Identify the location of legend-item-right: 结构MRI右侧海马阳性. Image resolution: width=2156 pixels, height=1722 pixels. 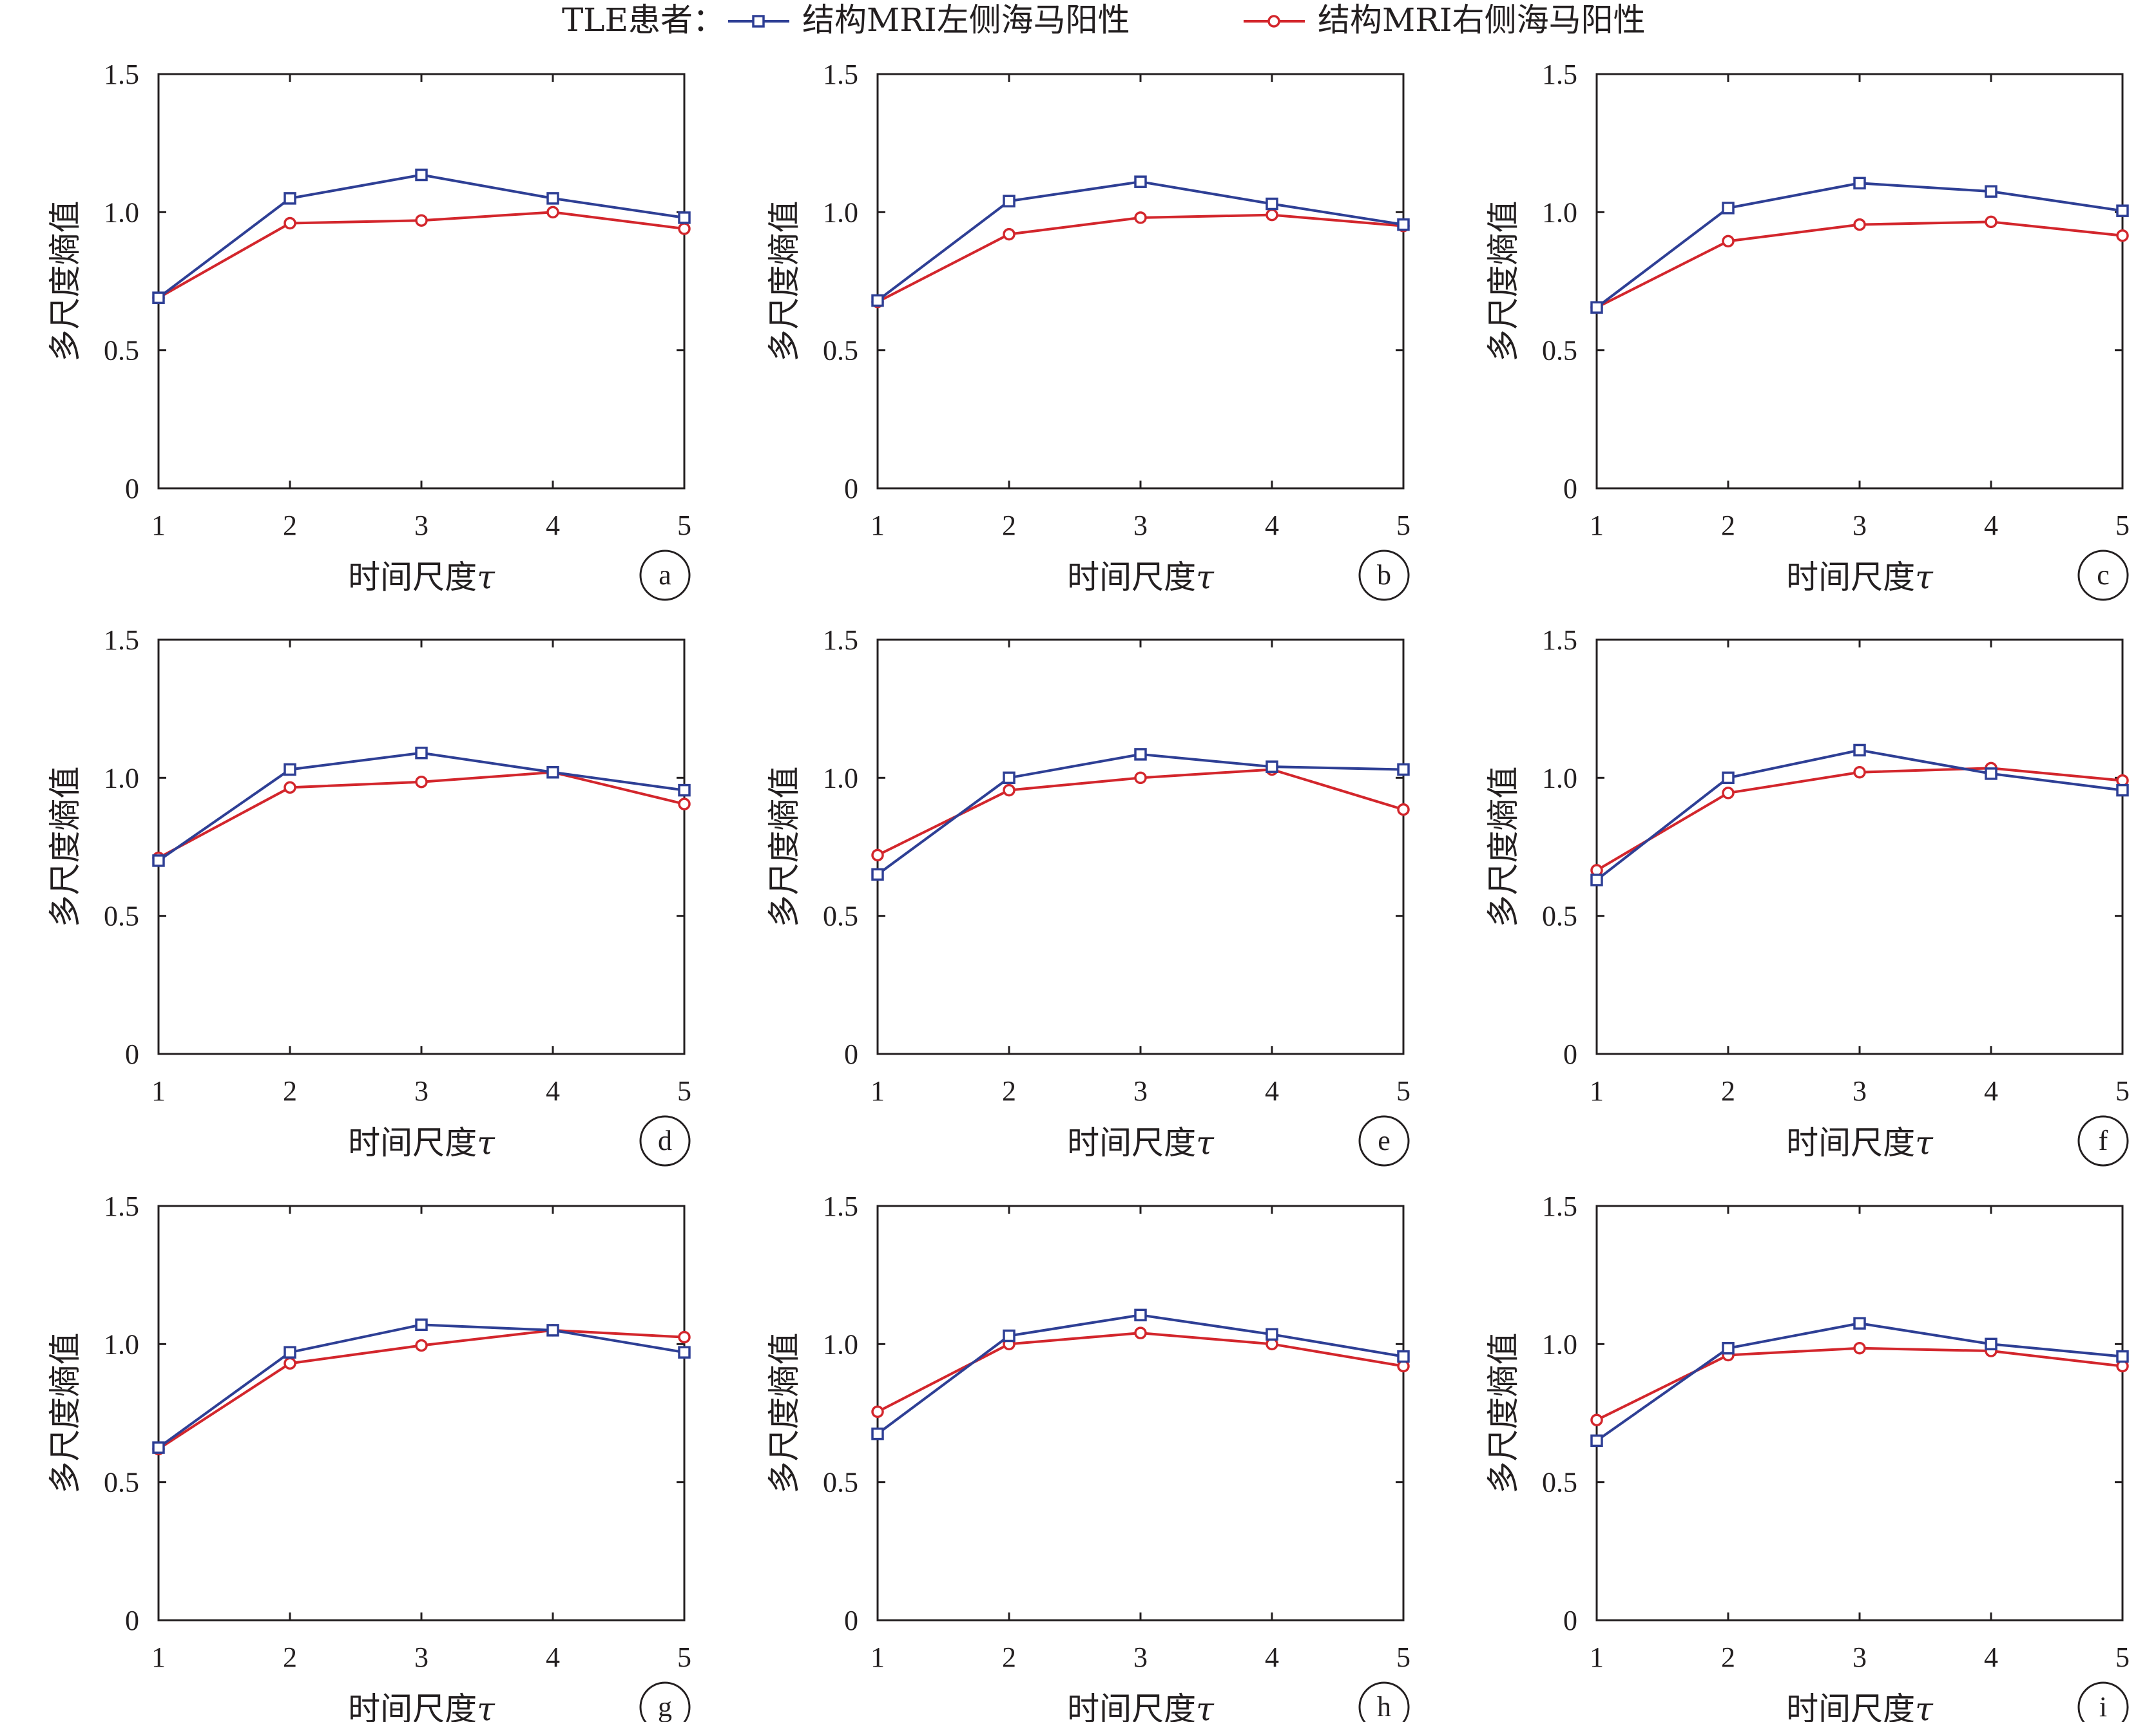
(1445, 20).